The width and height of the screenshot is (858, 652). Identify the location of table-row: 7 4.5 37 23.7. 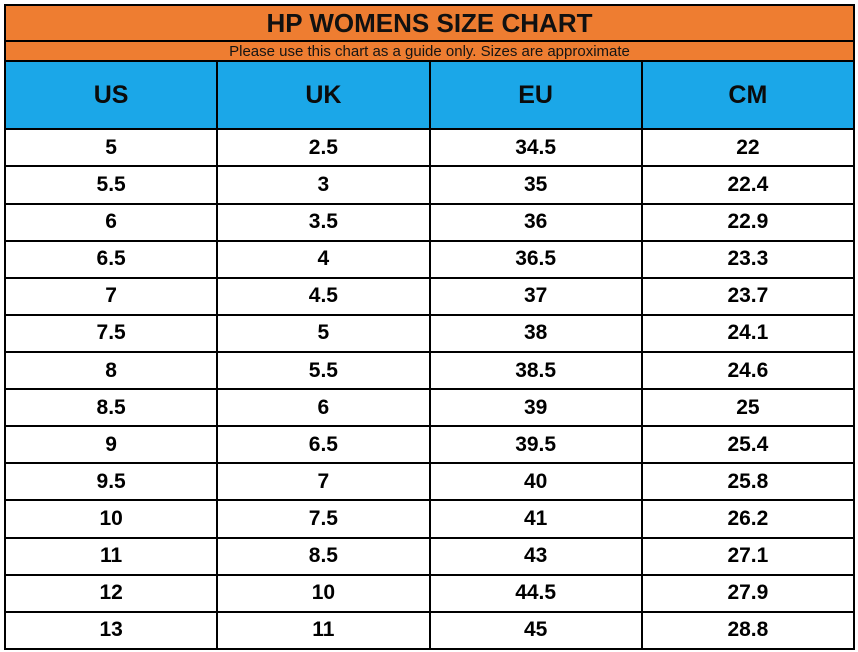
(429, 296).